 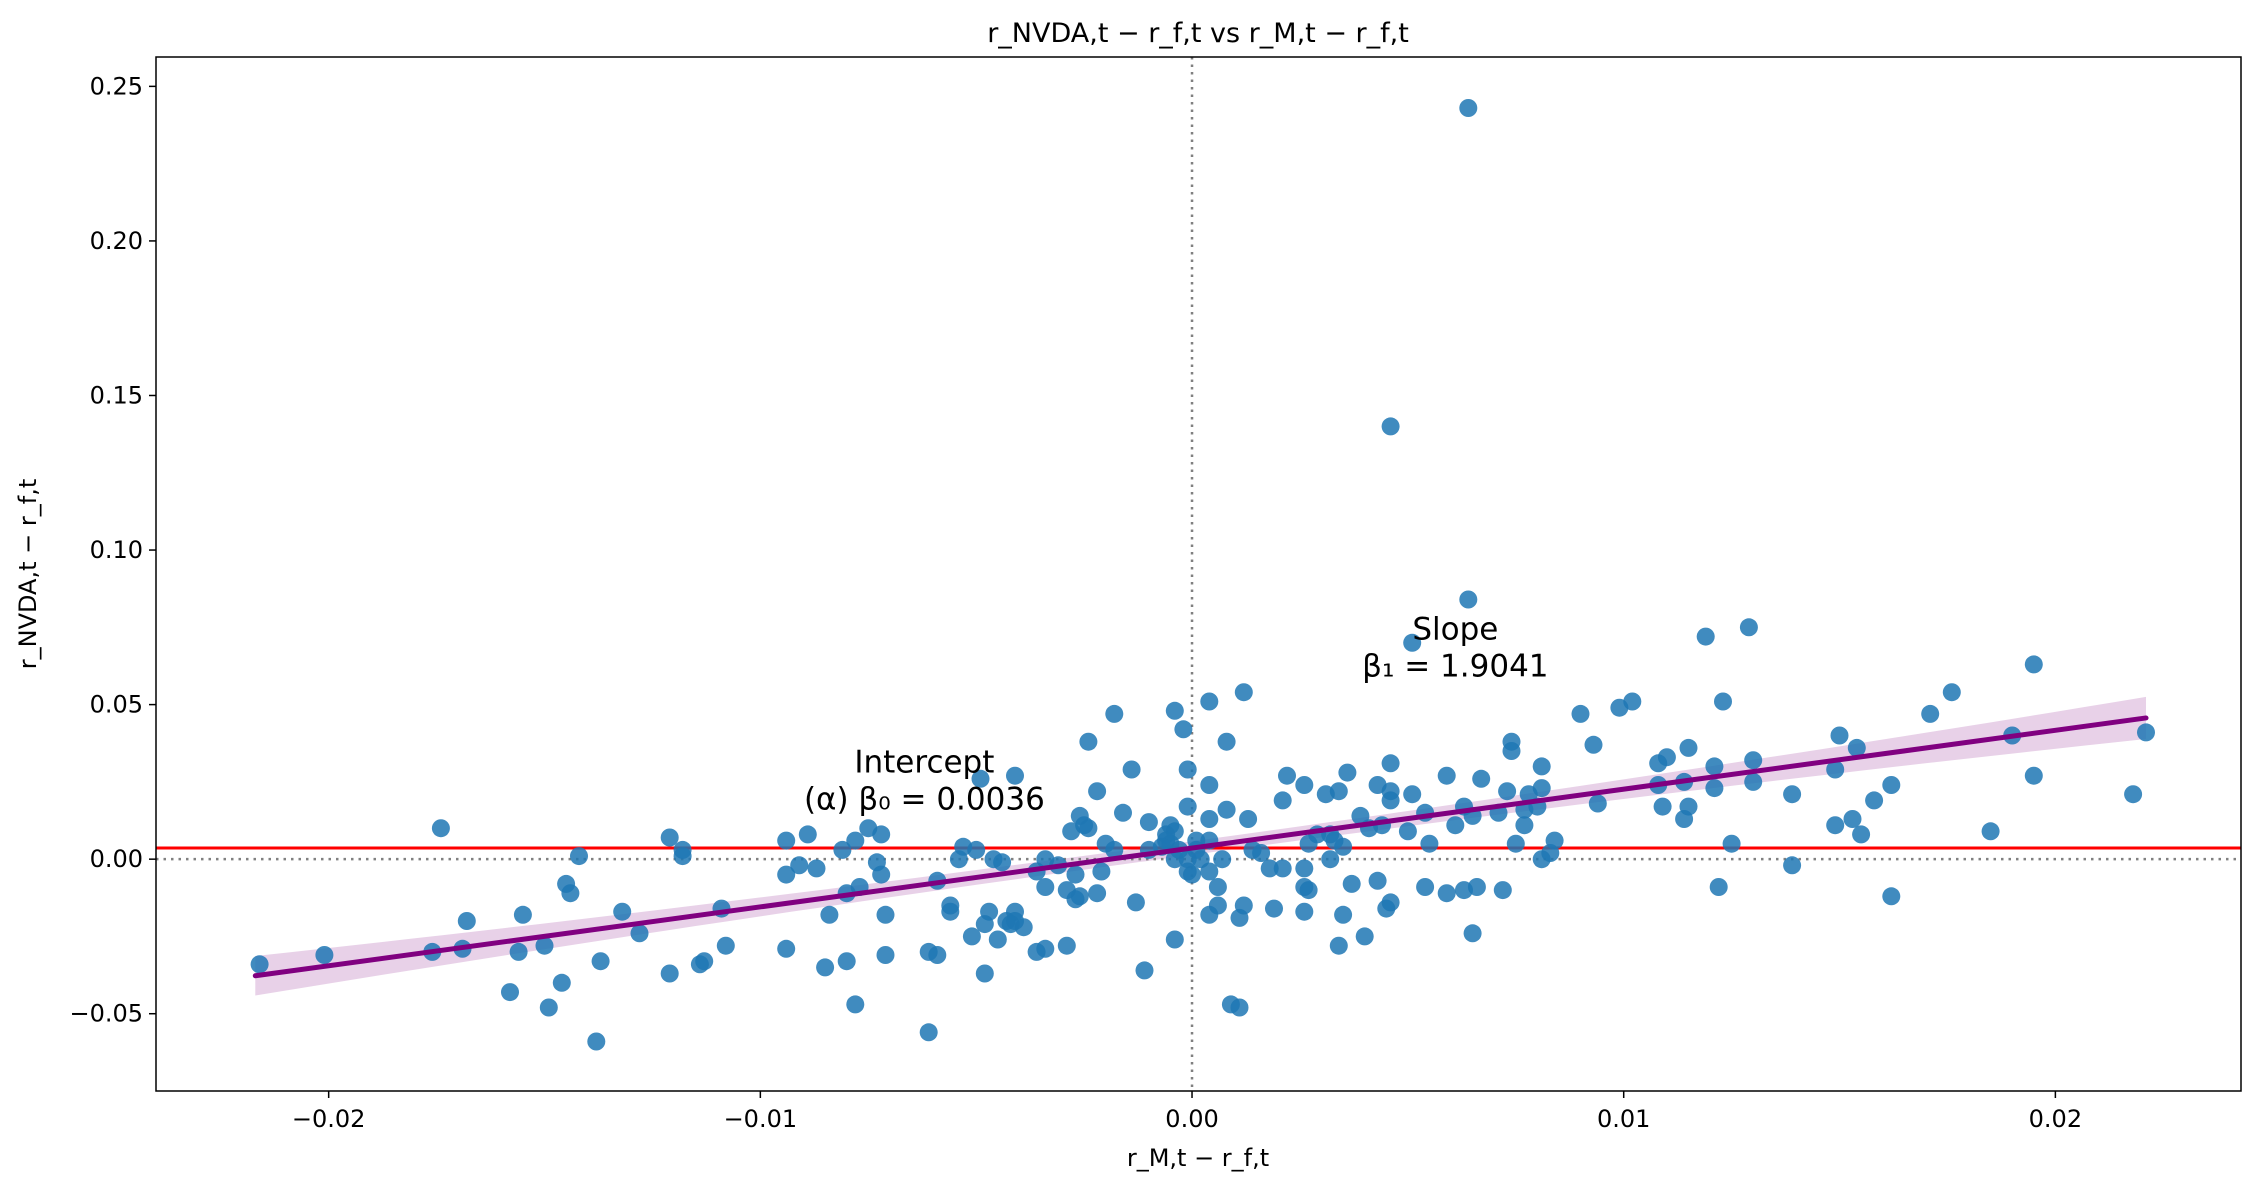 I want to click on x-tick-label: −0.02, so click(x=329, y=1119).